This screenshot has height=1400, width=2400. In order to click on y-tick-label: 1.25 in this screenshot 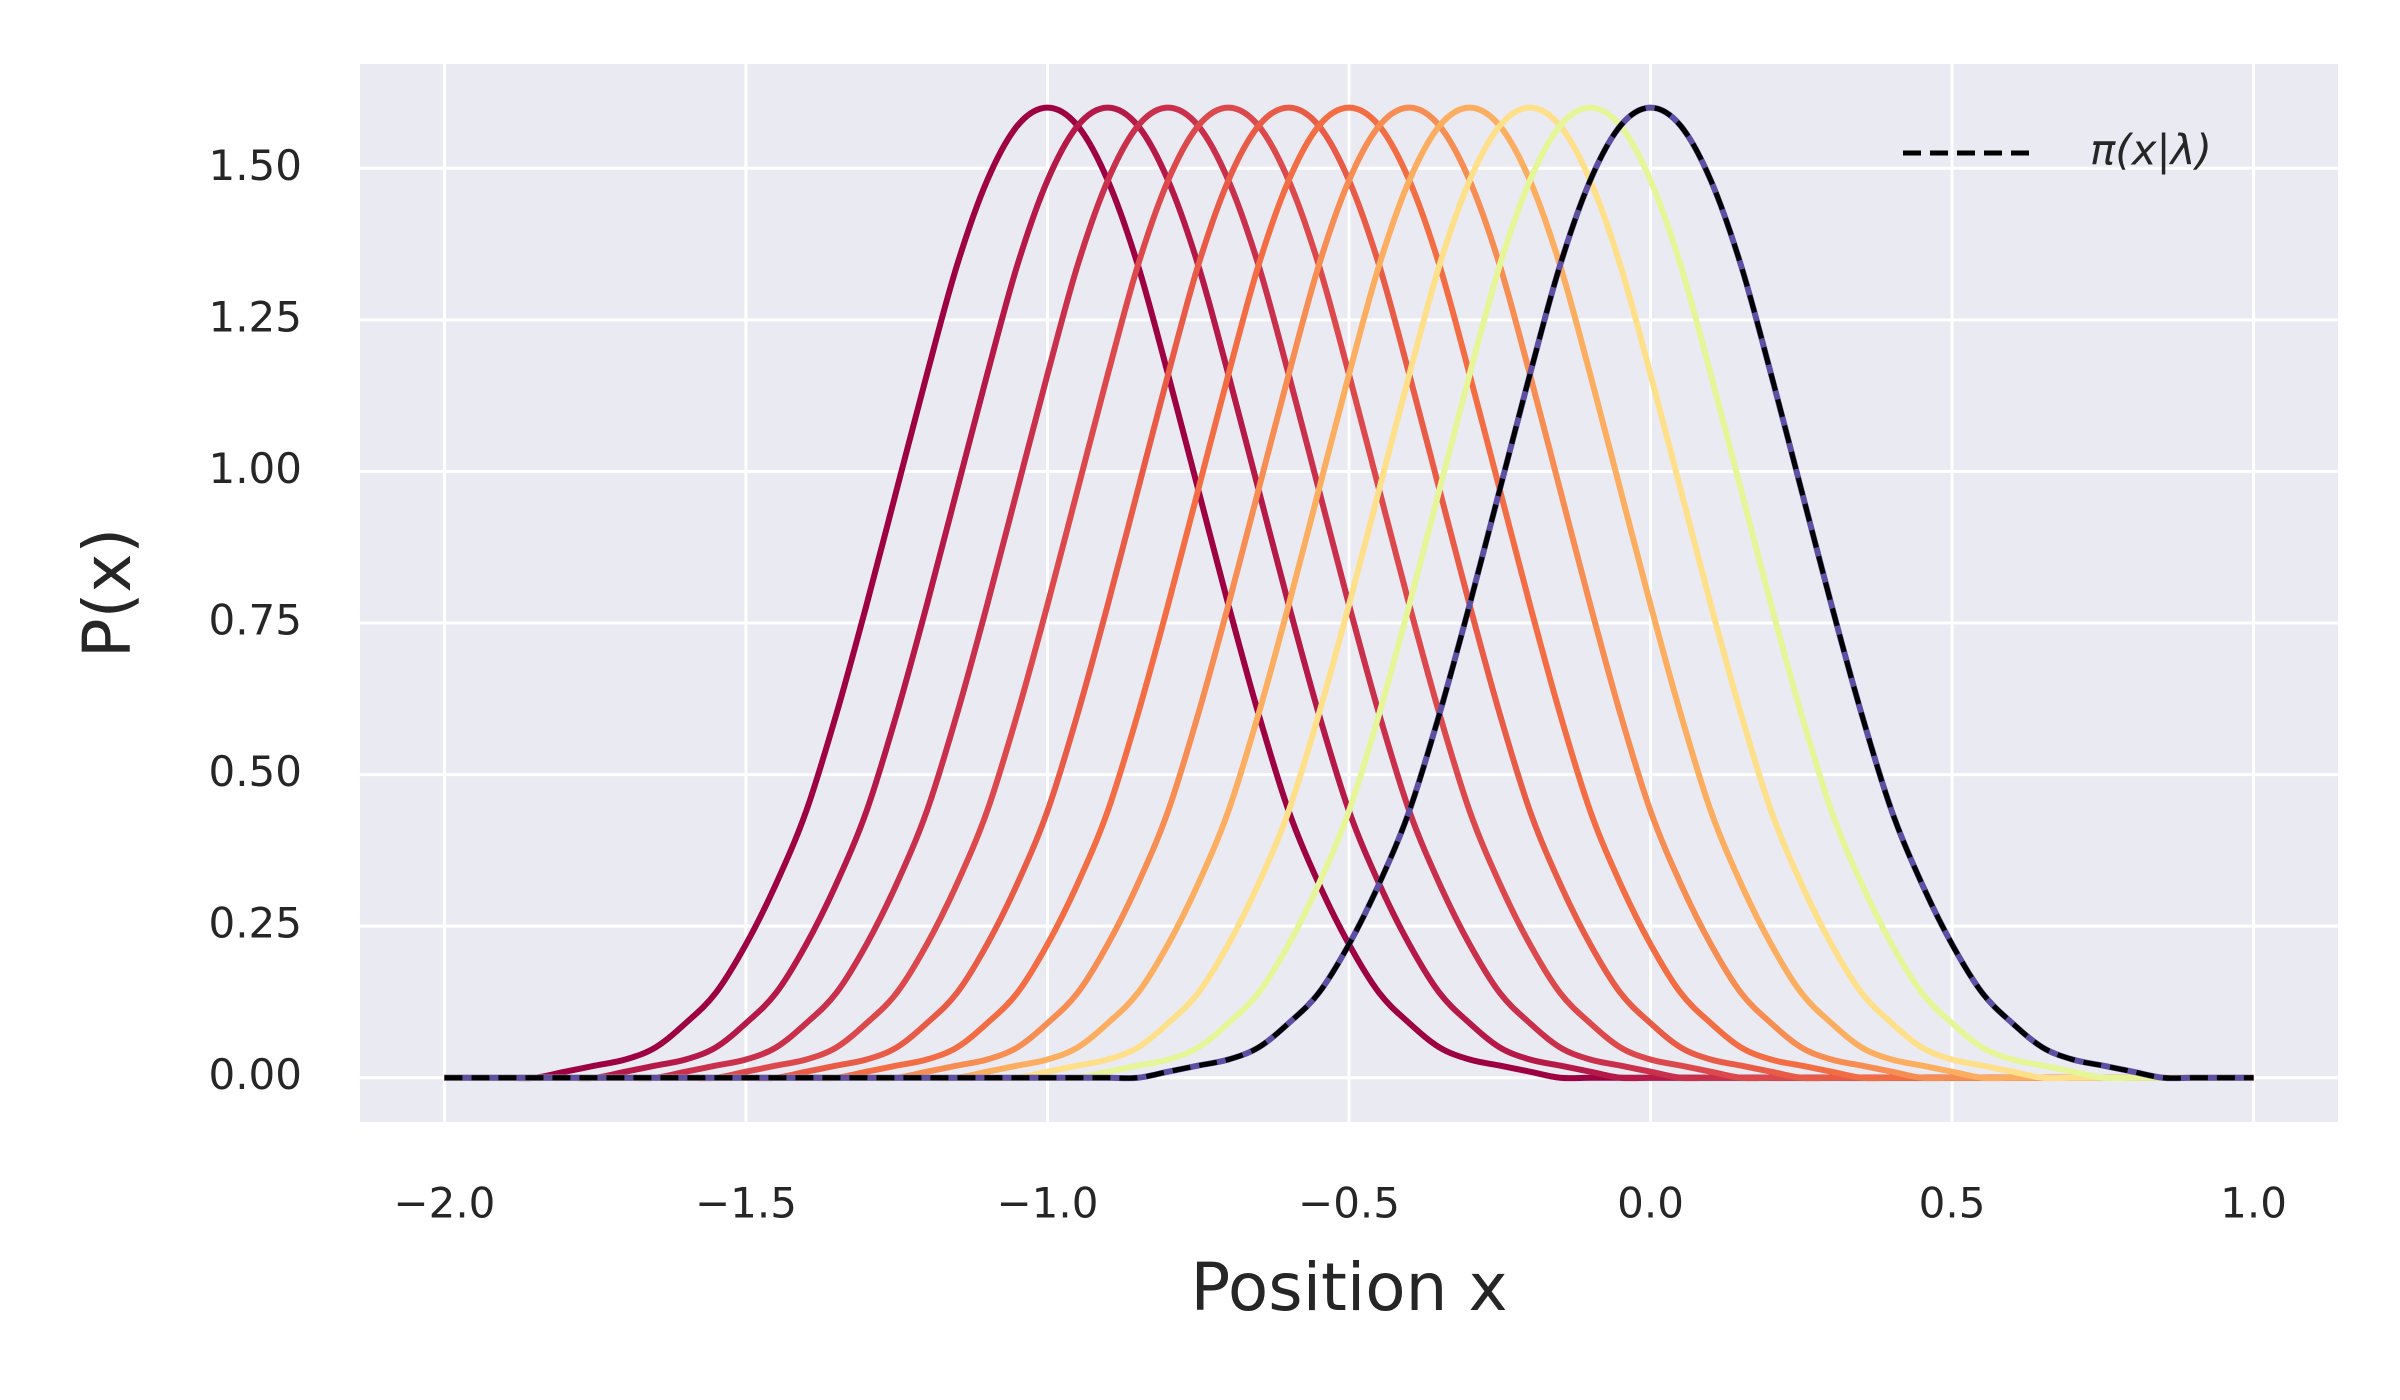, I will do `click(255, 316)`.